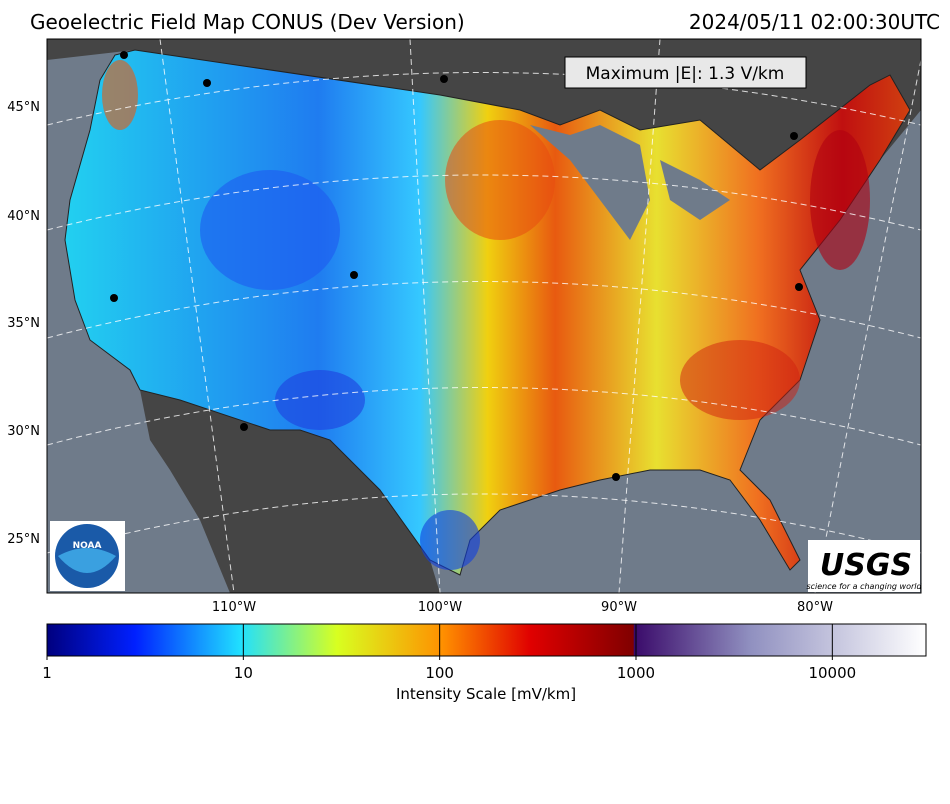 The image size is (950, 804). What do you see at coordinates (23, 216) in the screenshot?
I see `lat-label: 40°N` at bounding box center [23, 216].